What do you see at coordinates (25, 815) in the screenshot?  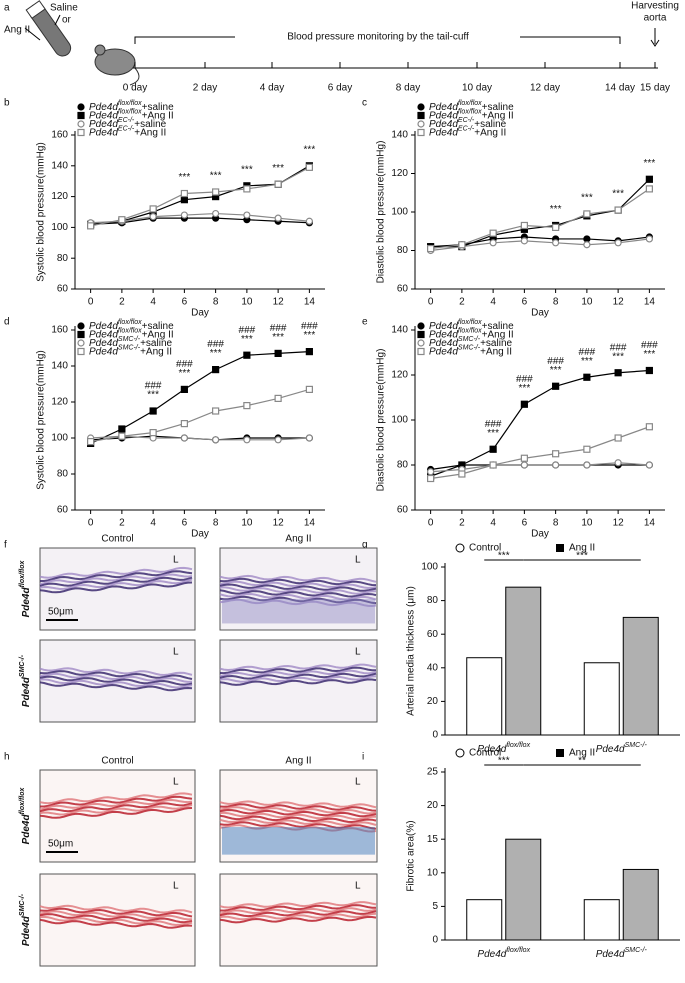 I see `row-label: Pde4dflox/flox` at bounding box center [25, 815].